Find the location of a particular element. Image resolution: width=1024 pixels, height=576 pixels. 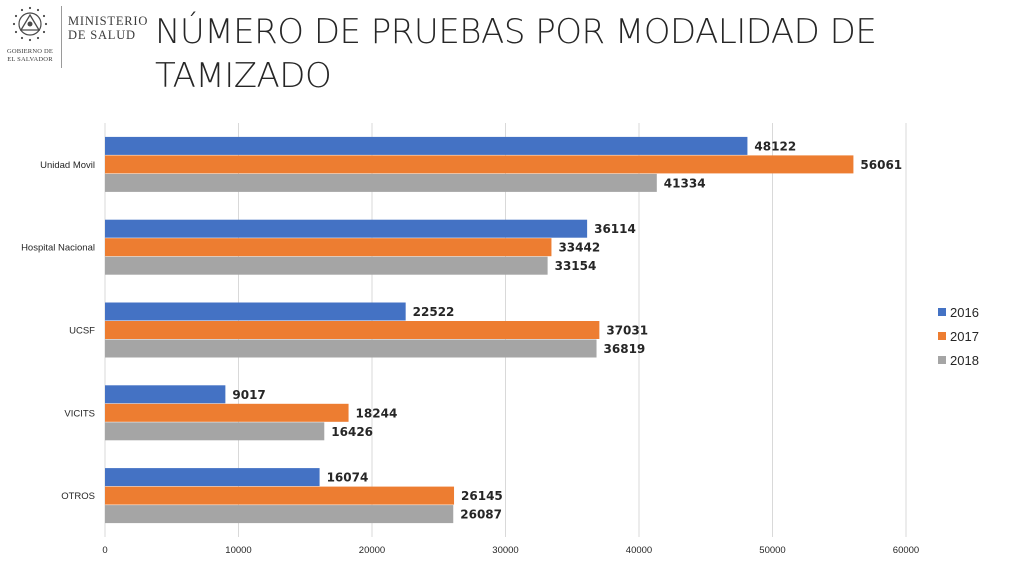

data-label: 26087 is located at coordinates (481, 515).